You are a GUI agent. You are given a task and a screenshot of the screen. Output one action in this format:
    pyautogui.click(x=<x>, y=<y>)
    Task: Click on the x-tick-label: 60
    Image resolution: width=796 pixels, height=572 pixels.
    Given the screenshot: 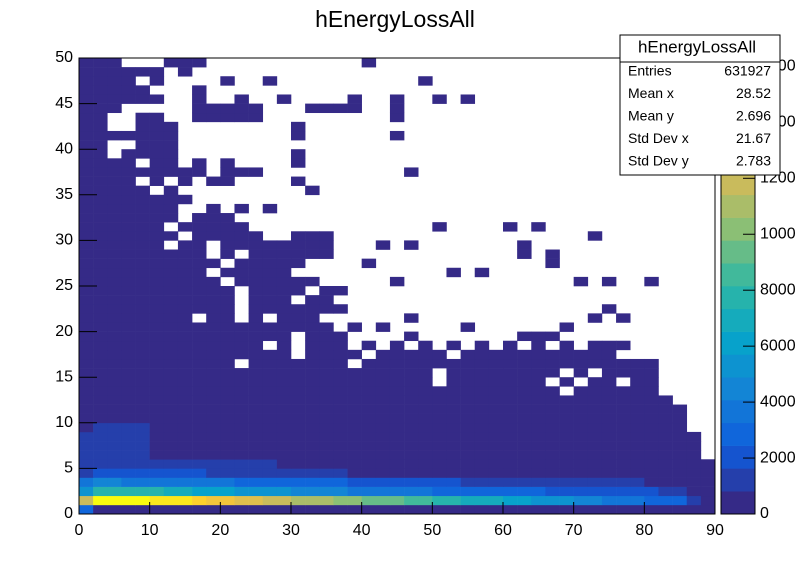 What is the action you would take?
    pyautogui.click(x=503, y=530)
    